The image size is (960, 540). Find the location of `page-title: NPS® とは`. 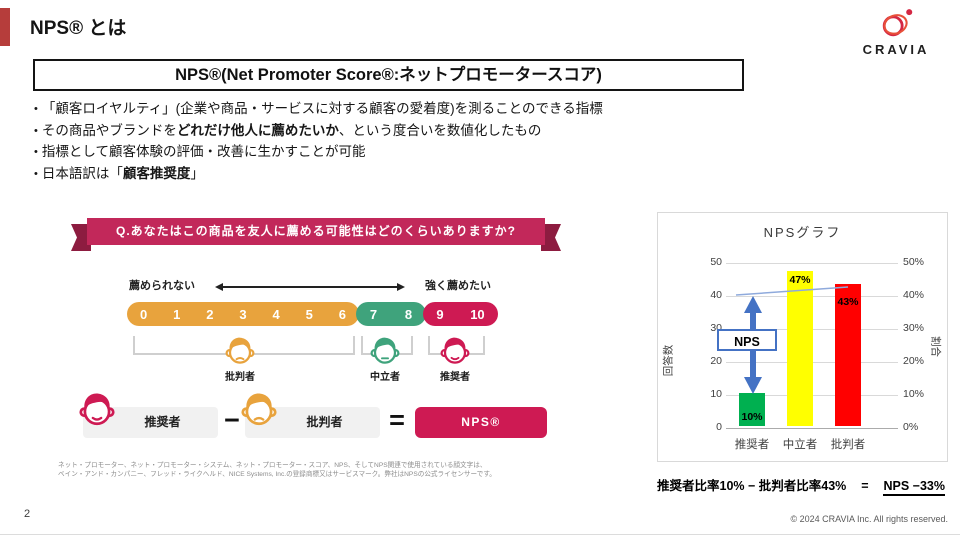

page-title: NPS® とは is located at coordinates (78, 28).